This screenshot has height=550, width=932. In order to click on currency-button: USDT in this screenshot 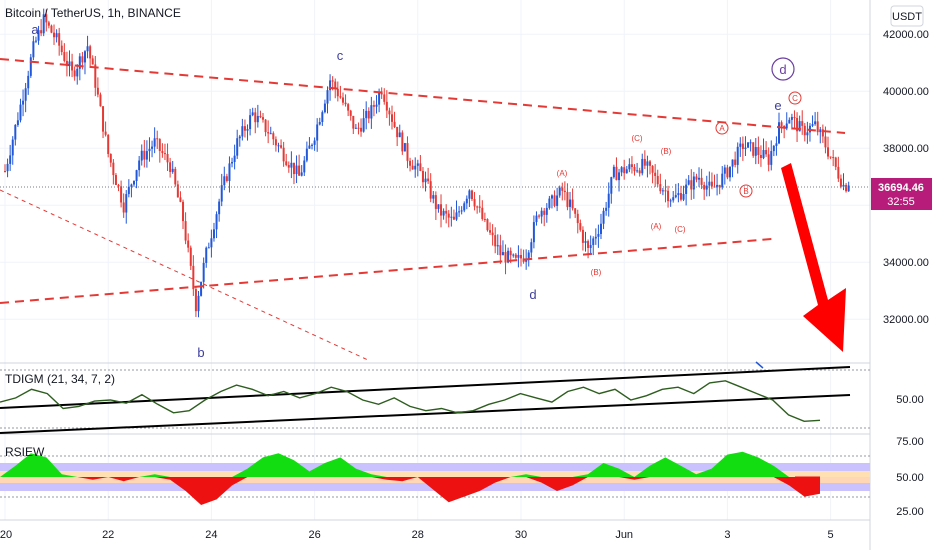, I will do `click(907, 16)`.